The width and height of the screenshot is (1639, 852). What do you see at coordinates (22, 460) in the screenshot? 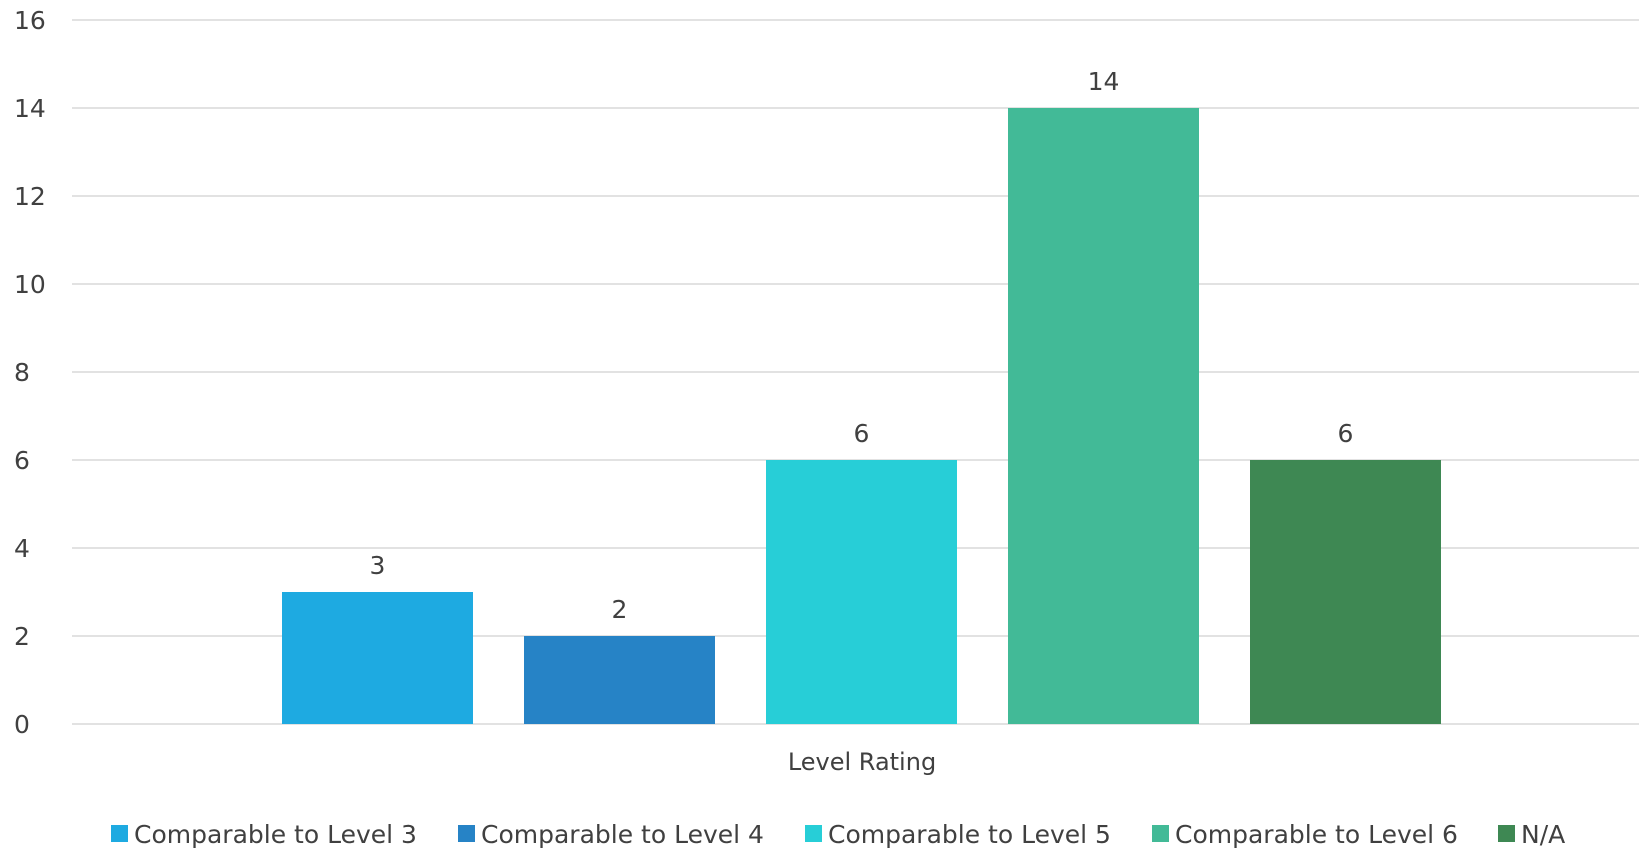
I see `y-tick-label: 6` at bounding box center [22, 460].